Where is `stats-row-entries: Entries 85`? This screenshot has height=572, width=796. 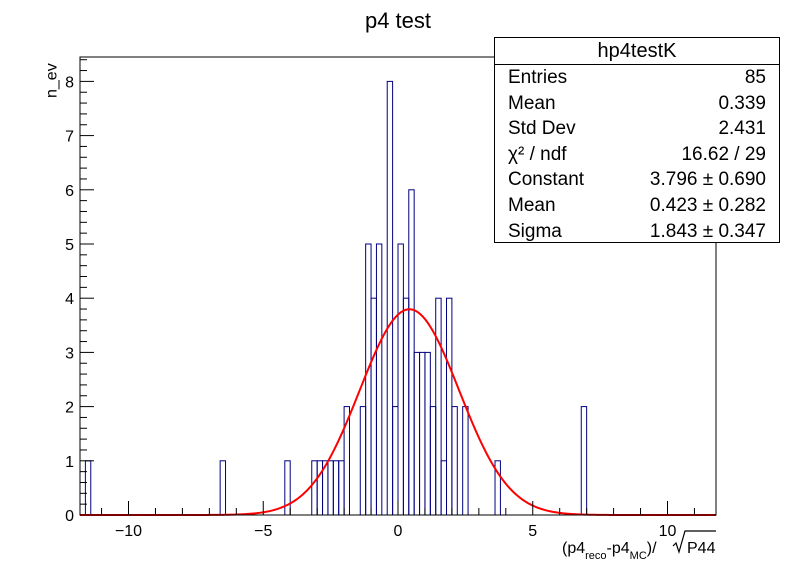
stats-row-entries: Entries 85 is located at coordinates (637, 78).